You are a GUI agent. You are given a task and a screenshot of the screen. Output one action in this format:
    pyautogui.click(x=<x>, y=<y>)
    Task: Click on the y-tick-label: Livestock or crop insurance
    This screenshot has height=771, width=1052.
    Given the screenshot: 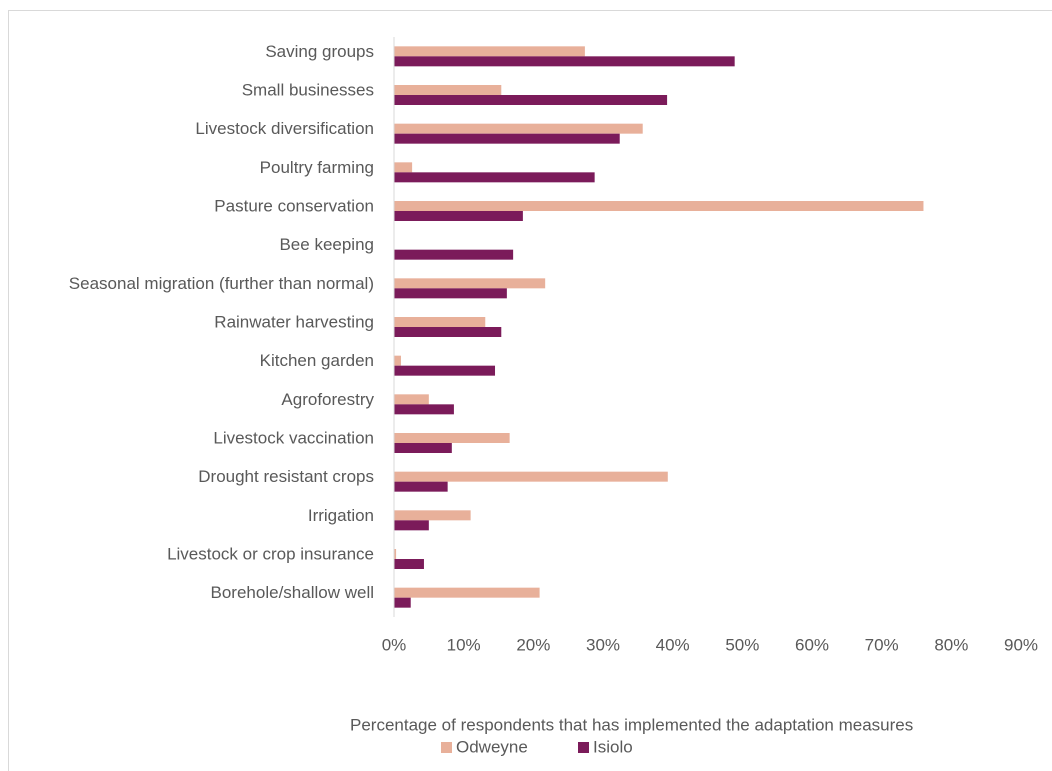 What is the action you would take?
    pyautogui.click(x=270, y=553)
    